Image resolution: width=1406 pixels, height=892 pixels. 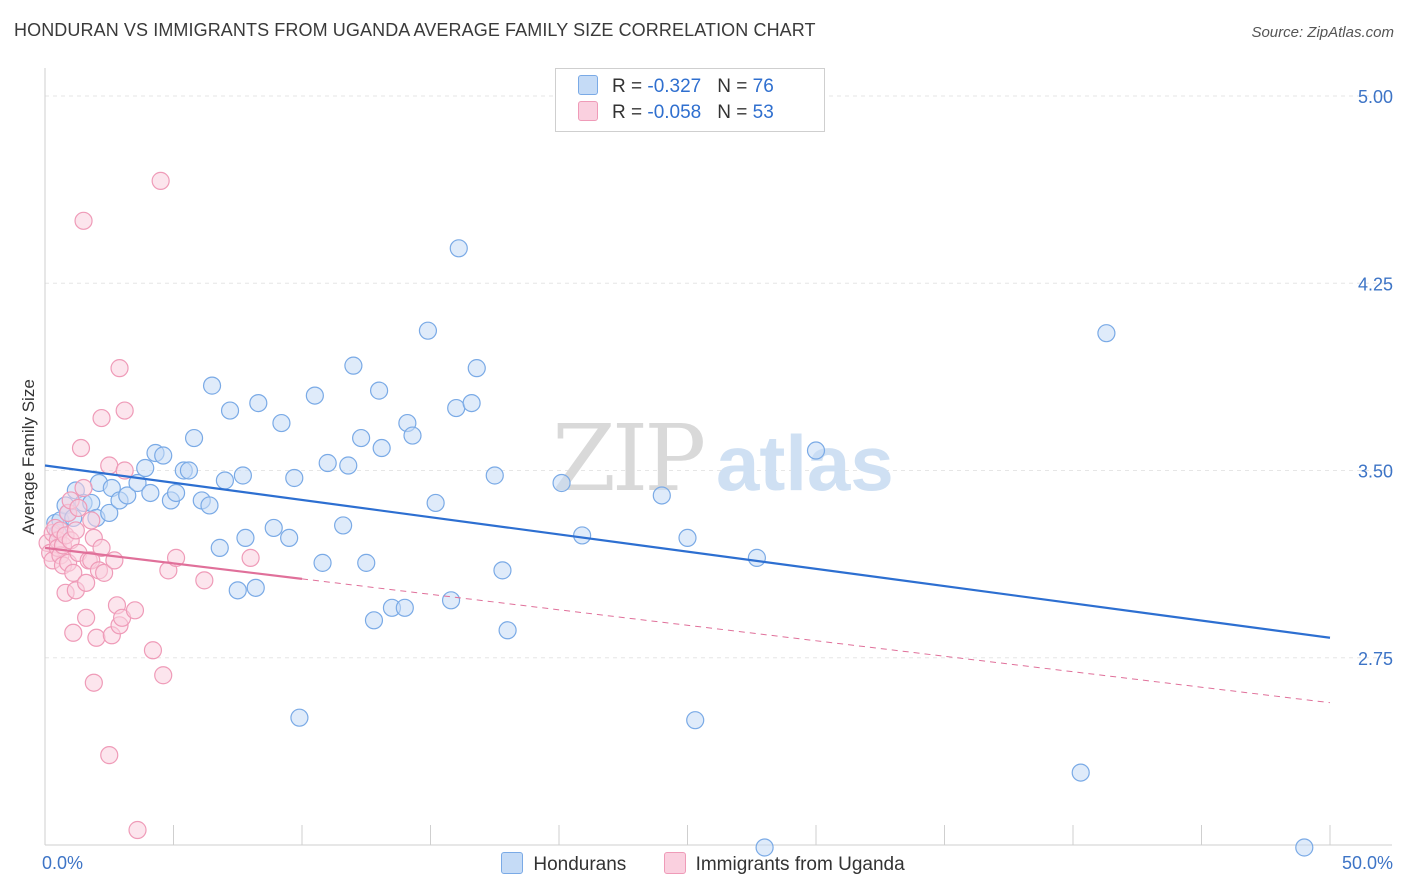 I want to click on watermark-atlas: atlas, so click(x=805, y=463).